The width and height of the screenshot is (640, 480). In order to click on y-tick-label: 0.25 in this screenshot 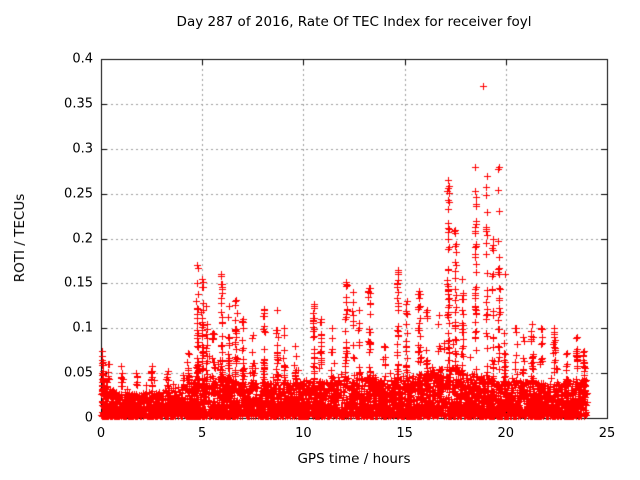, I will do `click(78, 194)`.